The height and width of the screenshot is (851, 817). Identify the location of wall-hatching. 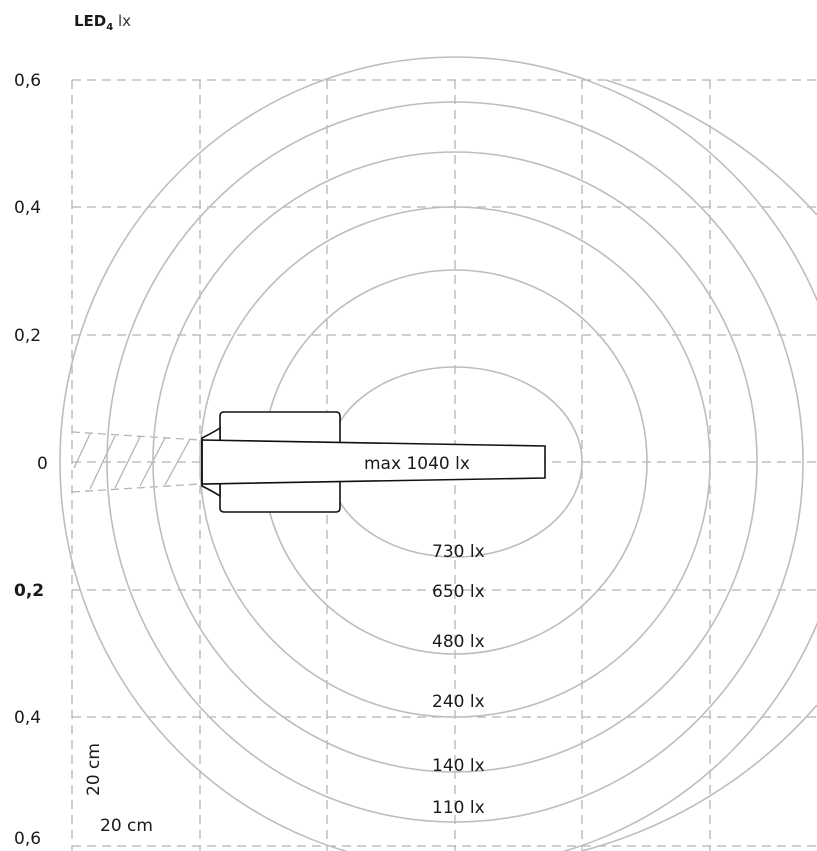
(136, 462).